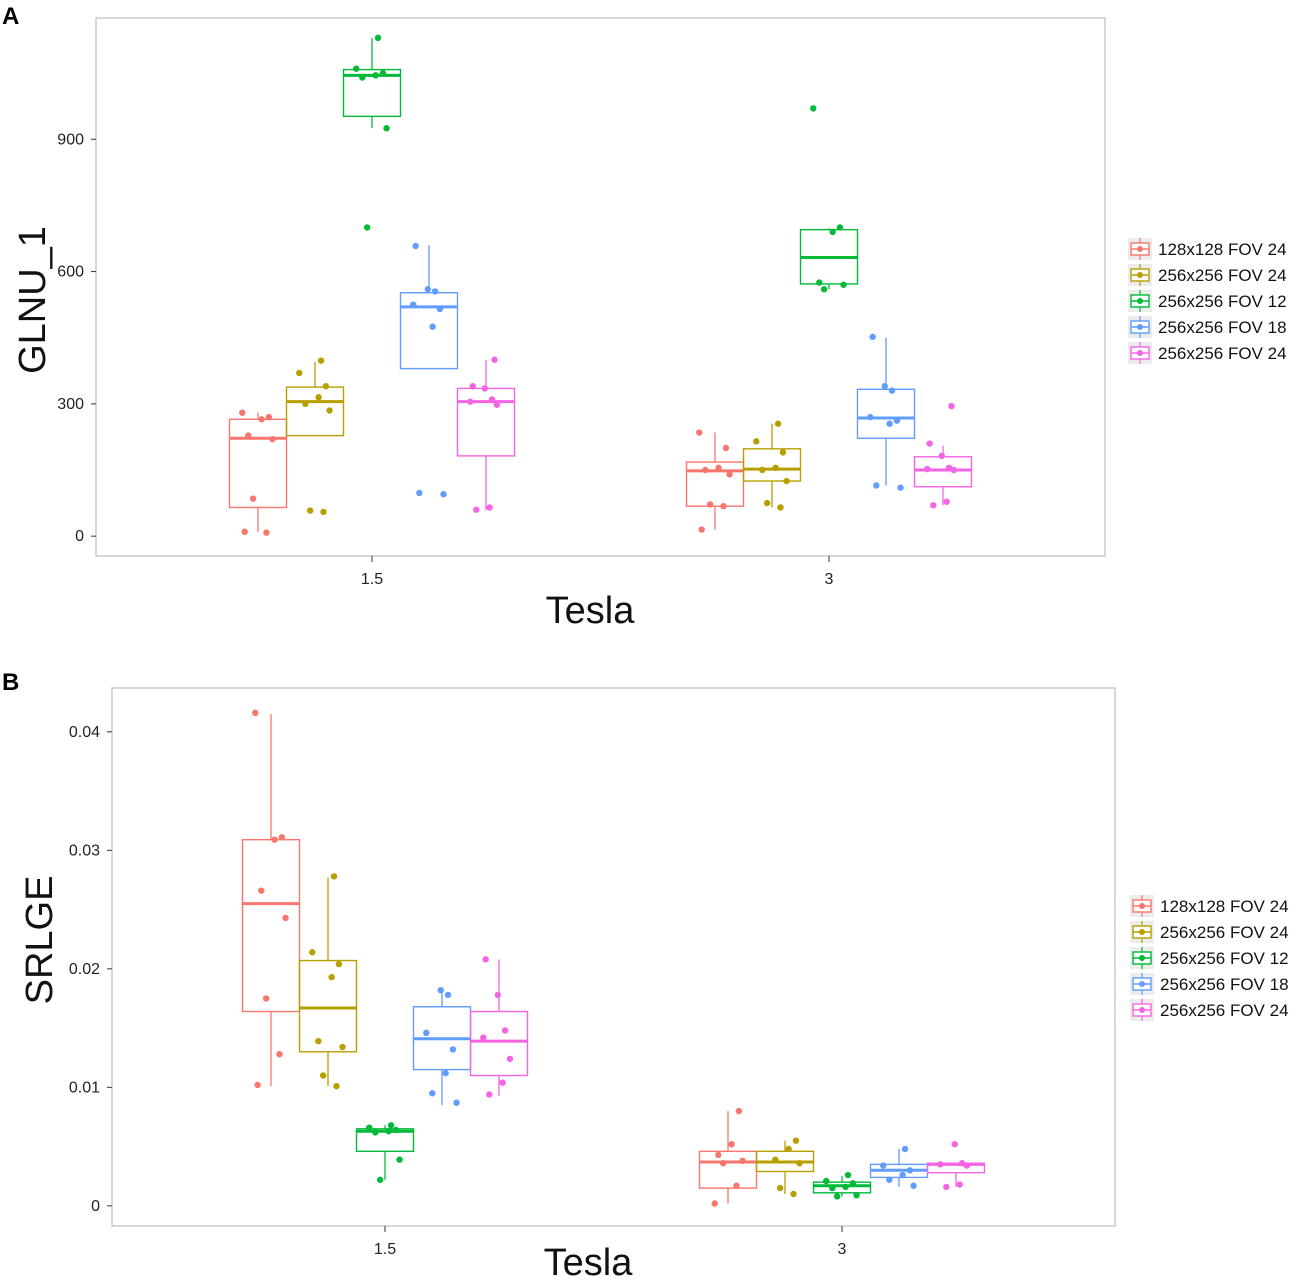 This screenshot has height=1280, width=1314. I want to click on y-tick-label: 600, so click(70, 272).